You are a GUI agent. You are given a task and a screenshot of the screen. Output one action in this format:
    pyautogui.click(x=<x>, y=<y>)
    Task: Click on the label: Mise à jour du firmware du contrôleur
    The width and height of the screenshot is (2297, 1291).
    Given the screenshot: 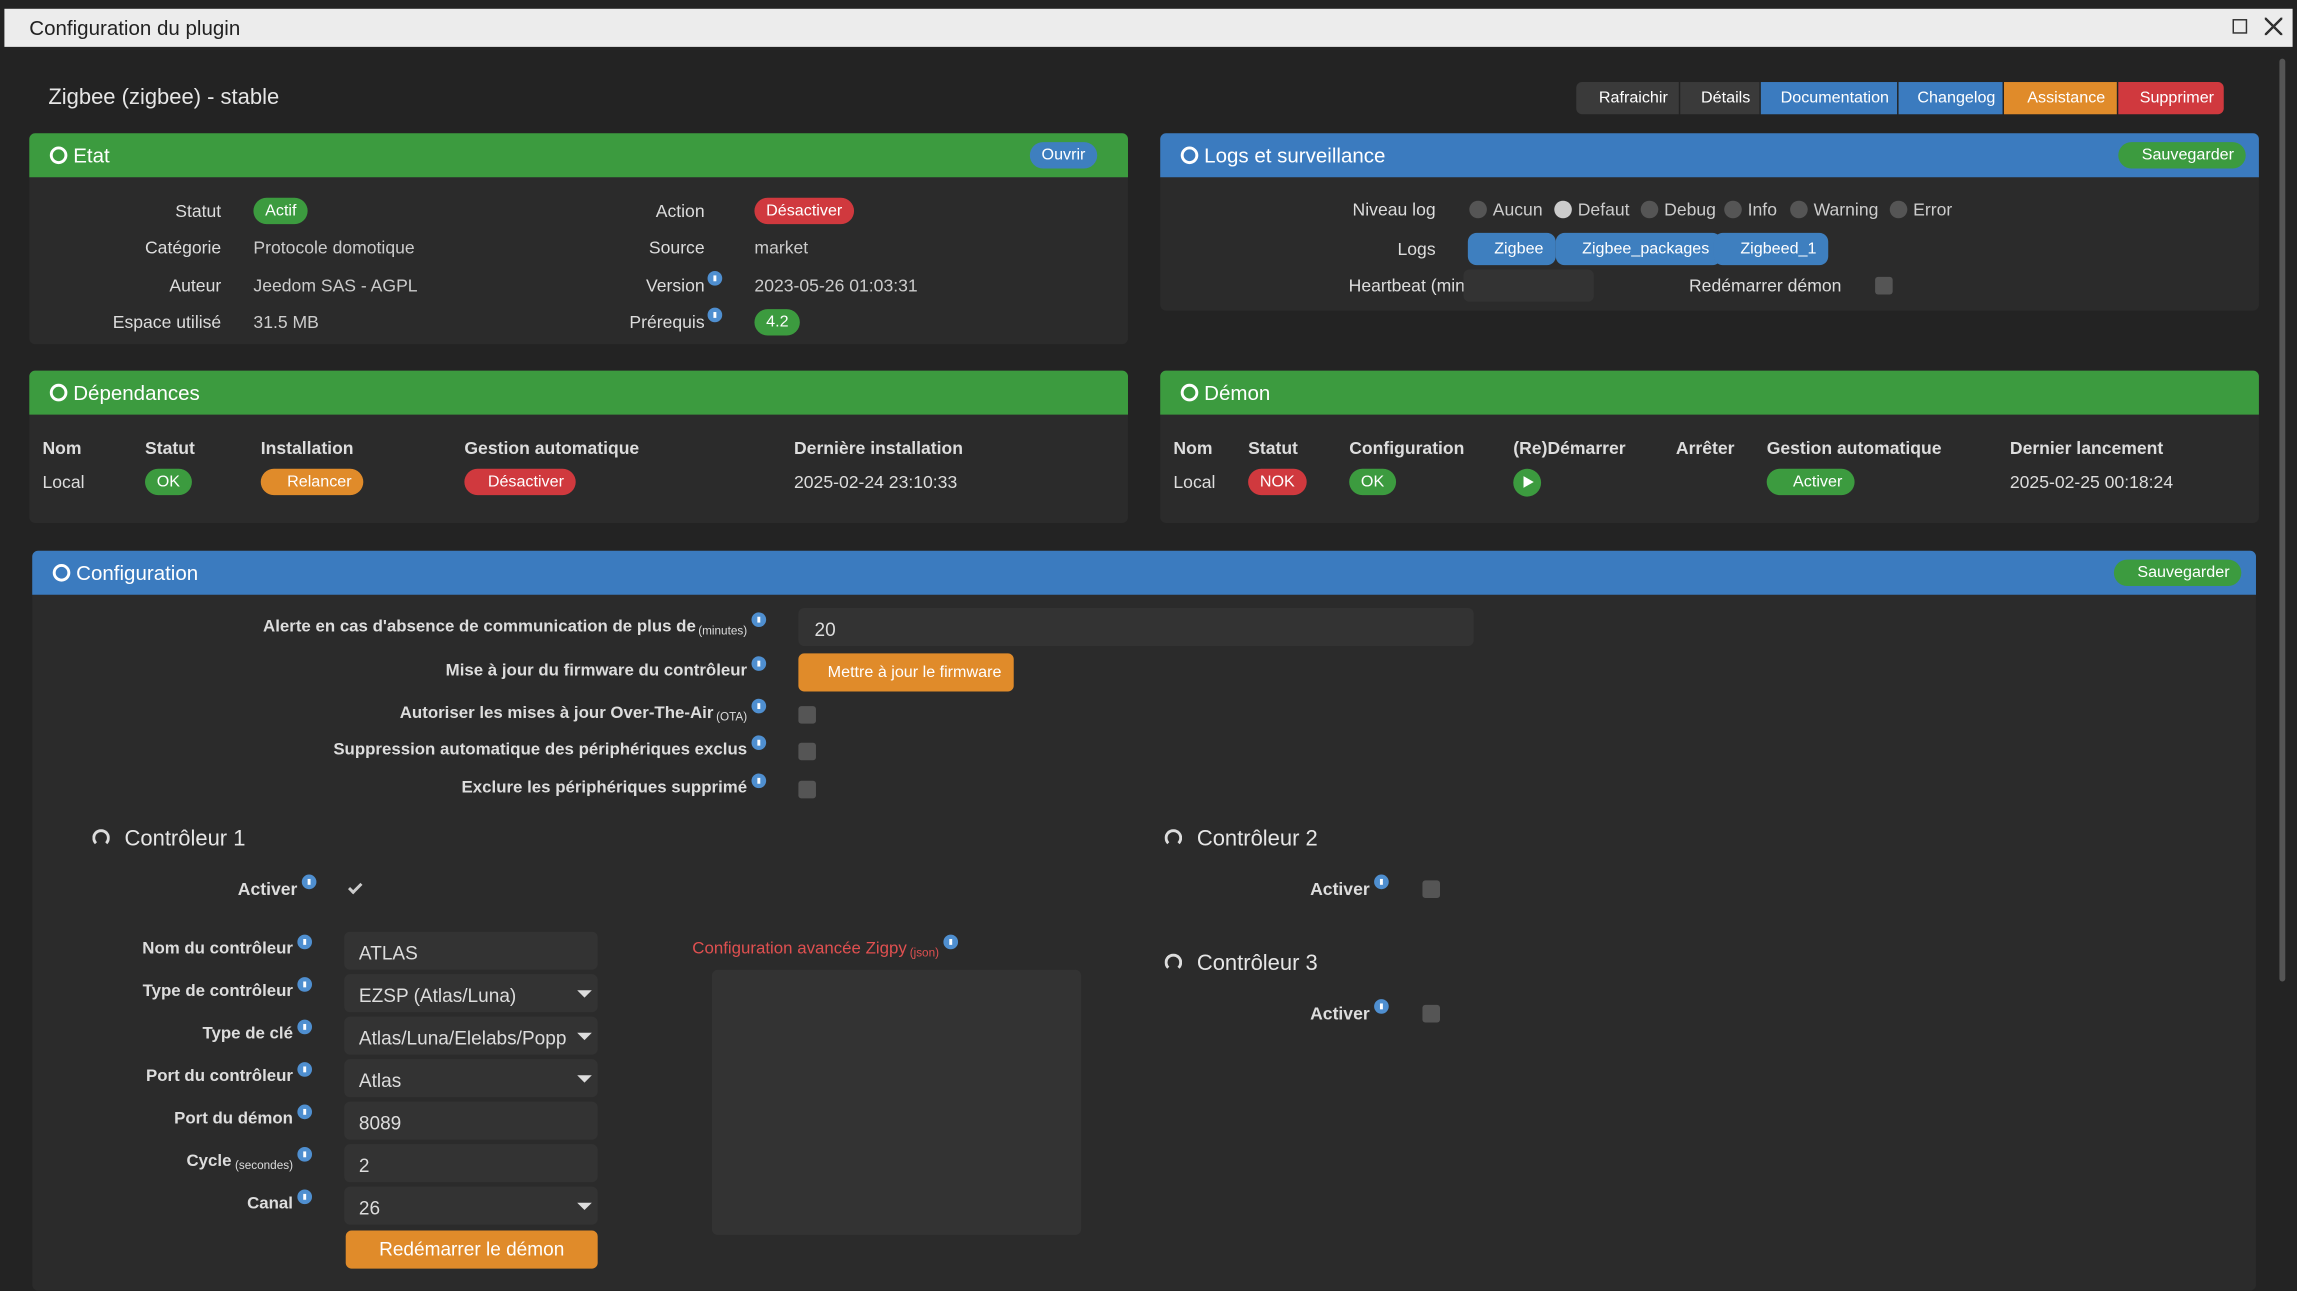 What is the action you would take?
    pyautogui.click(x=596, y=671)
    